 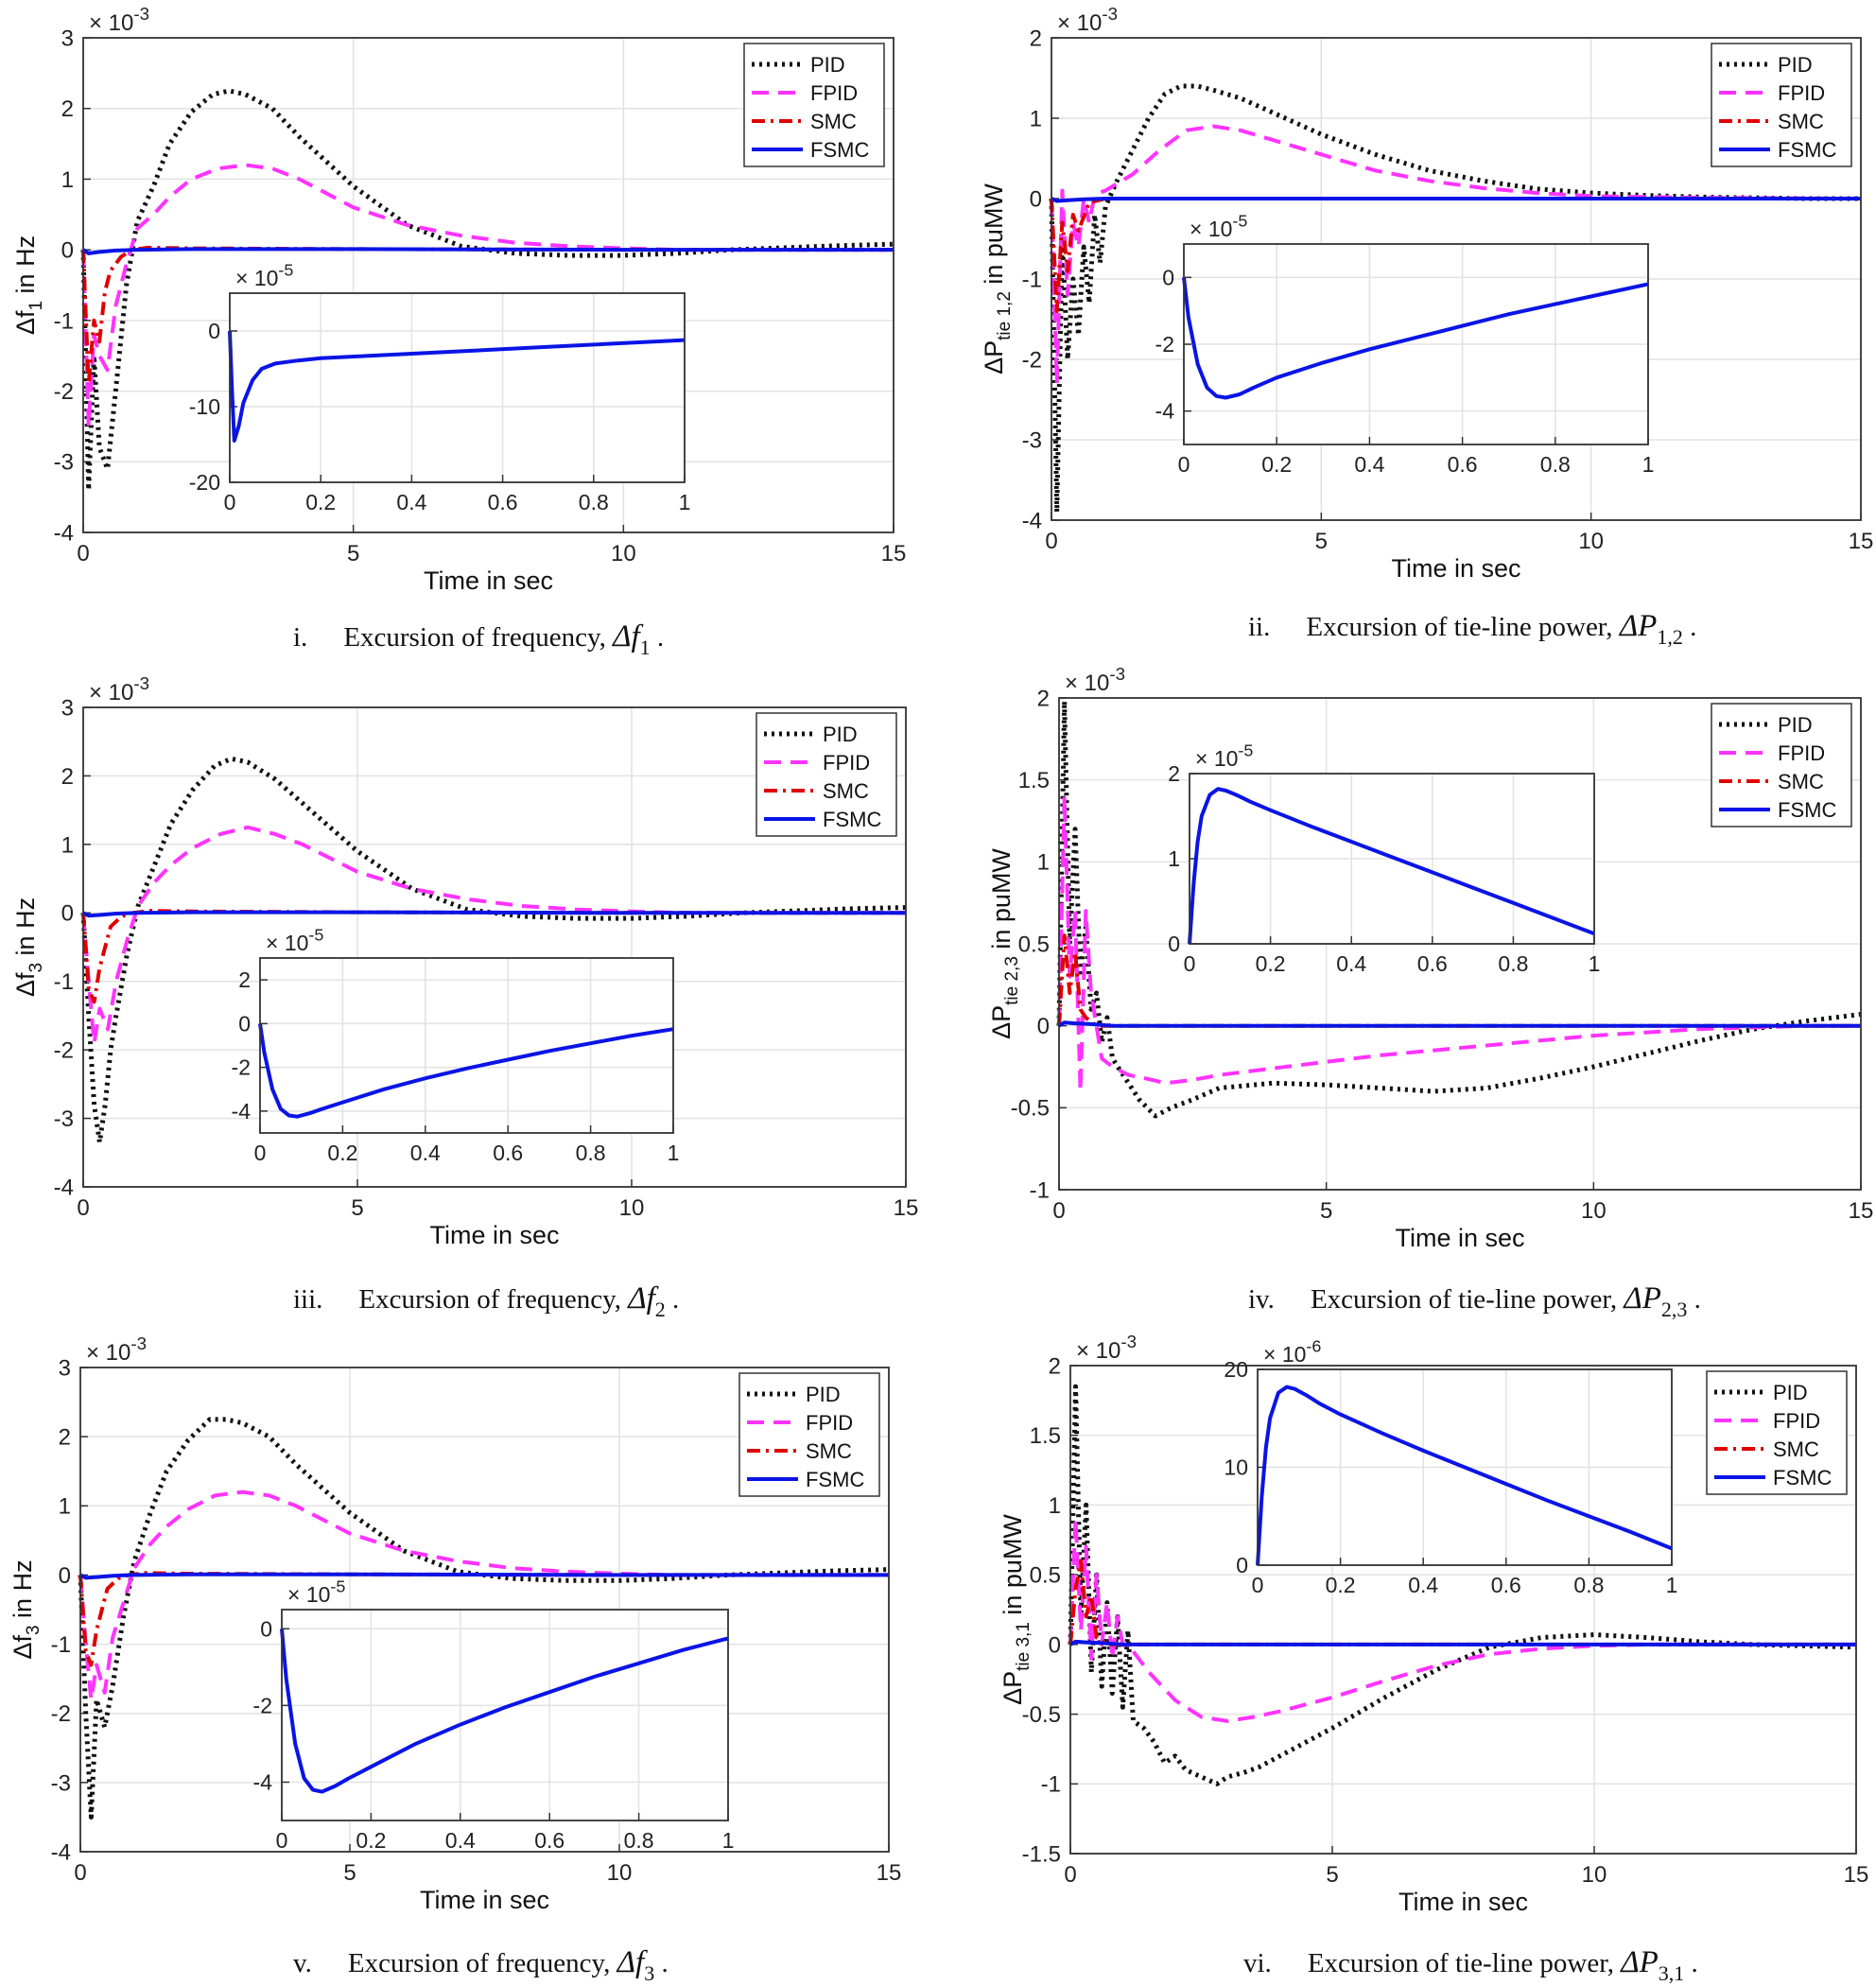 I want to click on caption-number: vi., so click(x=1257, y=1963).